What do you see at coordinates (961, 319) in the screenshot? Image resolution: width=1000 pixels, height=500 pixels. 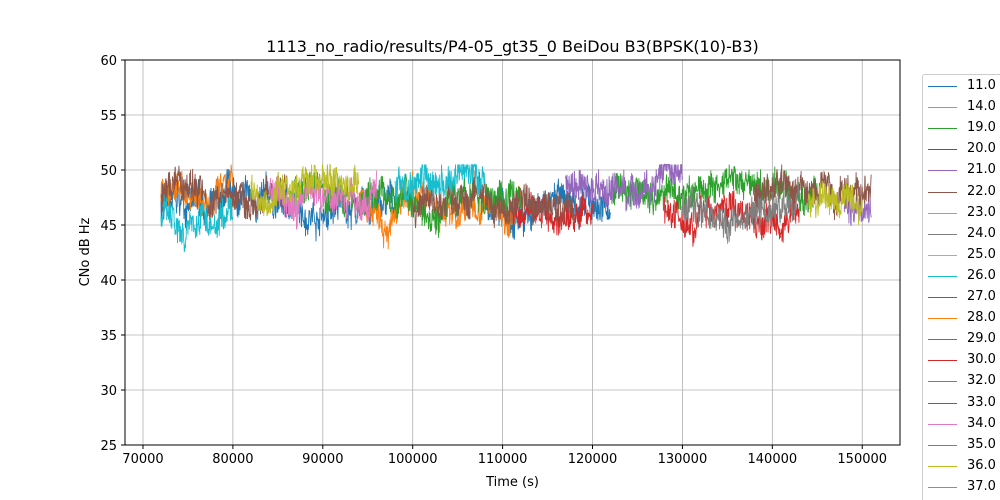 I see `legend-item: 28.0` at bounding box center [961, 319].